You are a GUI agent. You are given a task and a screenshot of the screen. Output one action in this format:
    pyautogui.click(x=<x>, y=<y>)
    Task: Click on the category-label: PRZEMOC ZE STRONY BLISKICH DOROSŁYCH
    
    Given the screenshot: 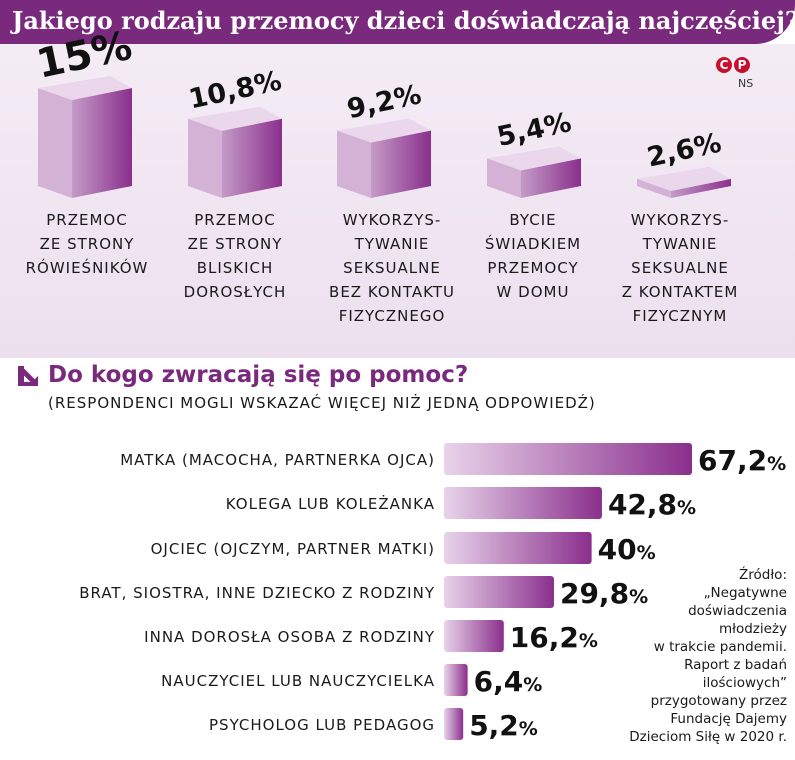 What is the action you would take?
    pyautogui.click(x=235, y=256)
    